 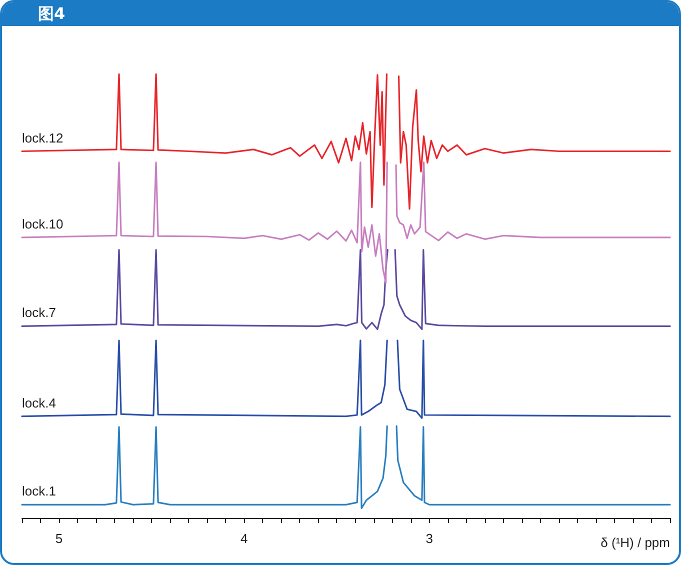 What do you see at coordinates (39, 402) in the screenshot?
I see `series-label: lock.4` at bounding box center [39, 402].